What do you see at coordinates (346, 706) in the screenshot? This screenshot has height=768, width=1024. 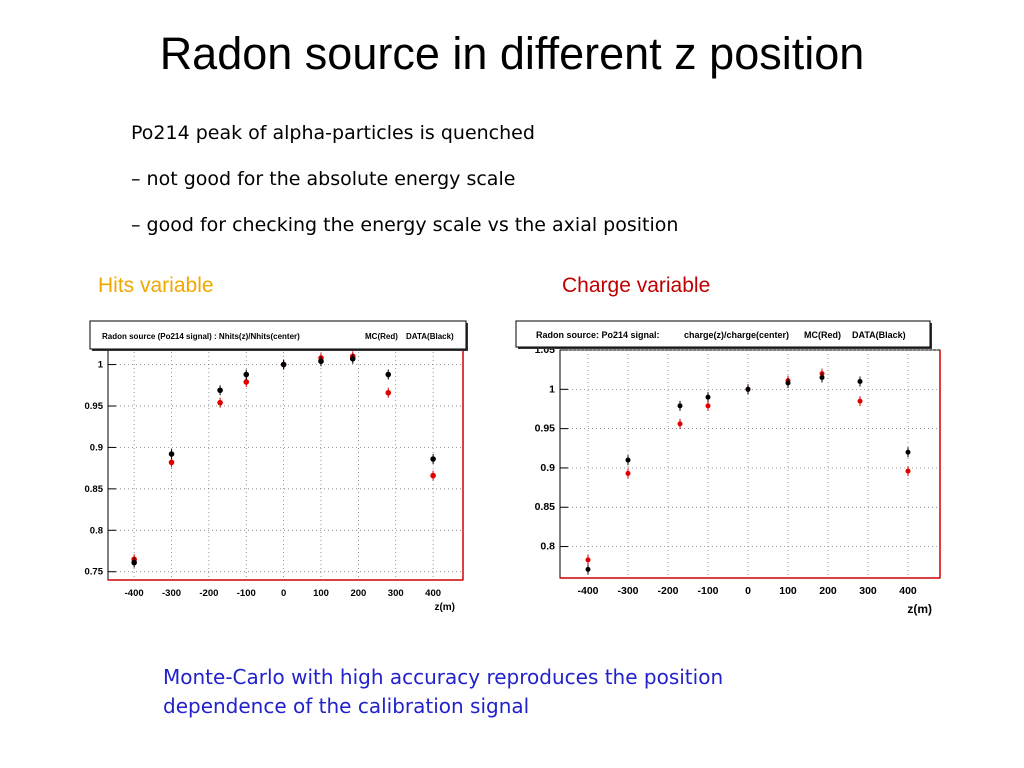 I see `conclusion-line: dependence of the calibration signal` at bounding box center [346, 706].